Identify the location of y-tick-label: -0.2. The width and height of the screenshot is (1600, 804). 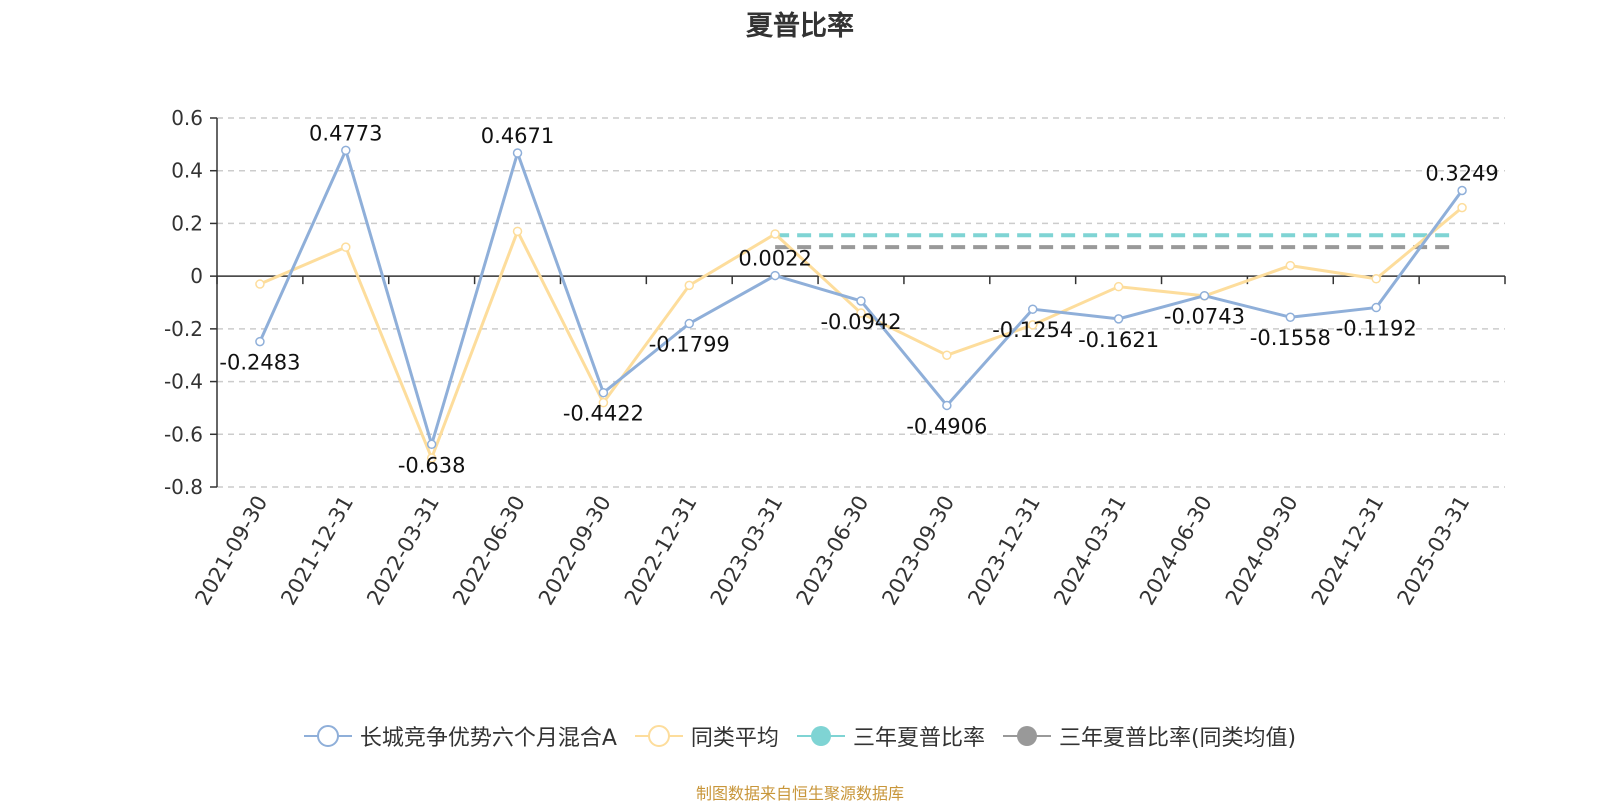
(183, 329).